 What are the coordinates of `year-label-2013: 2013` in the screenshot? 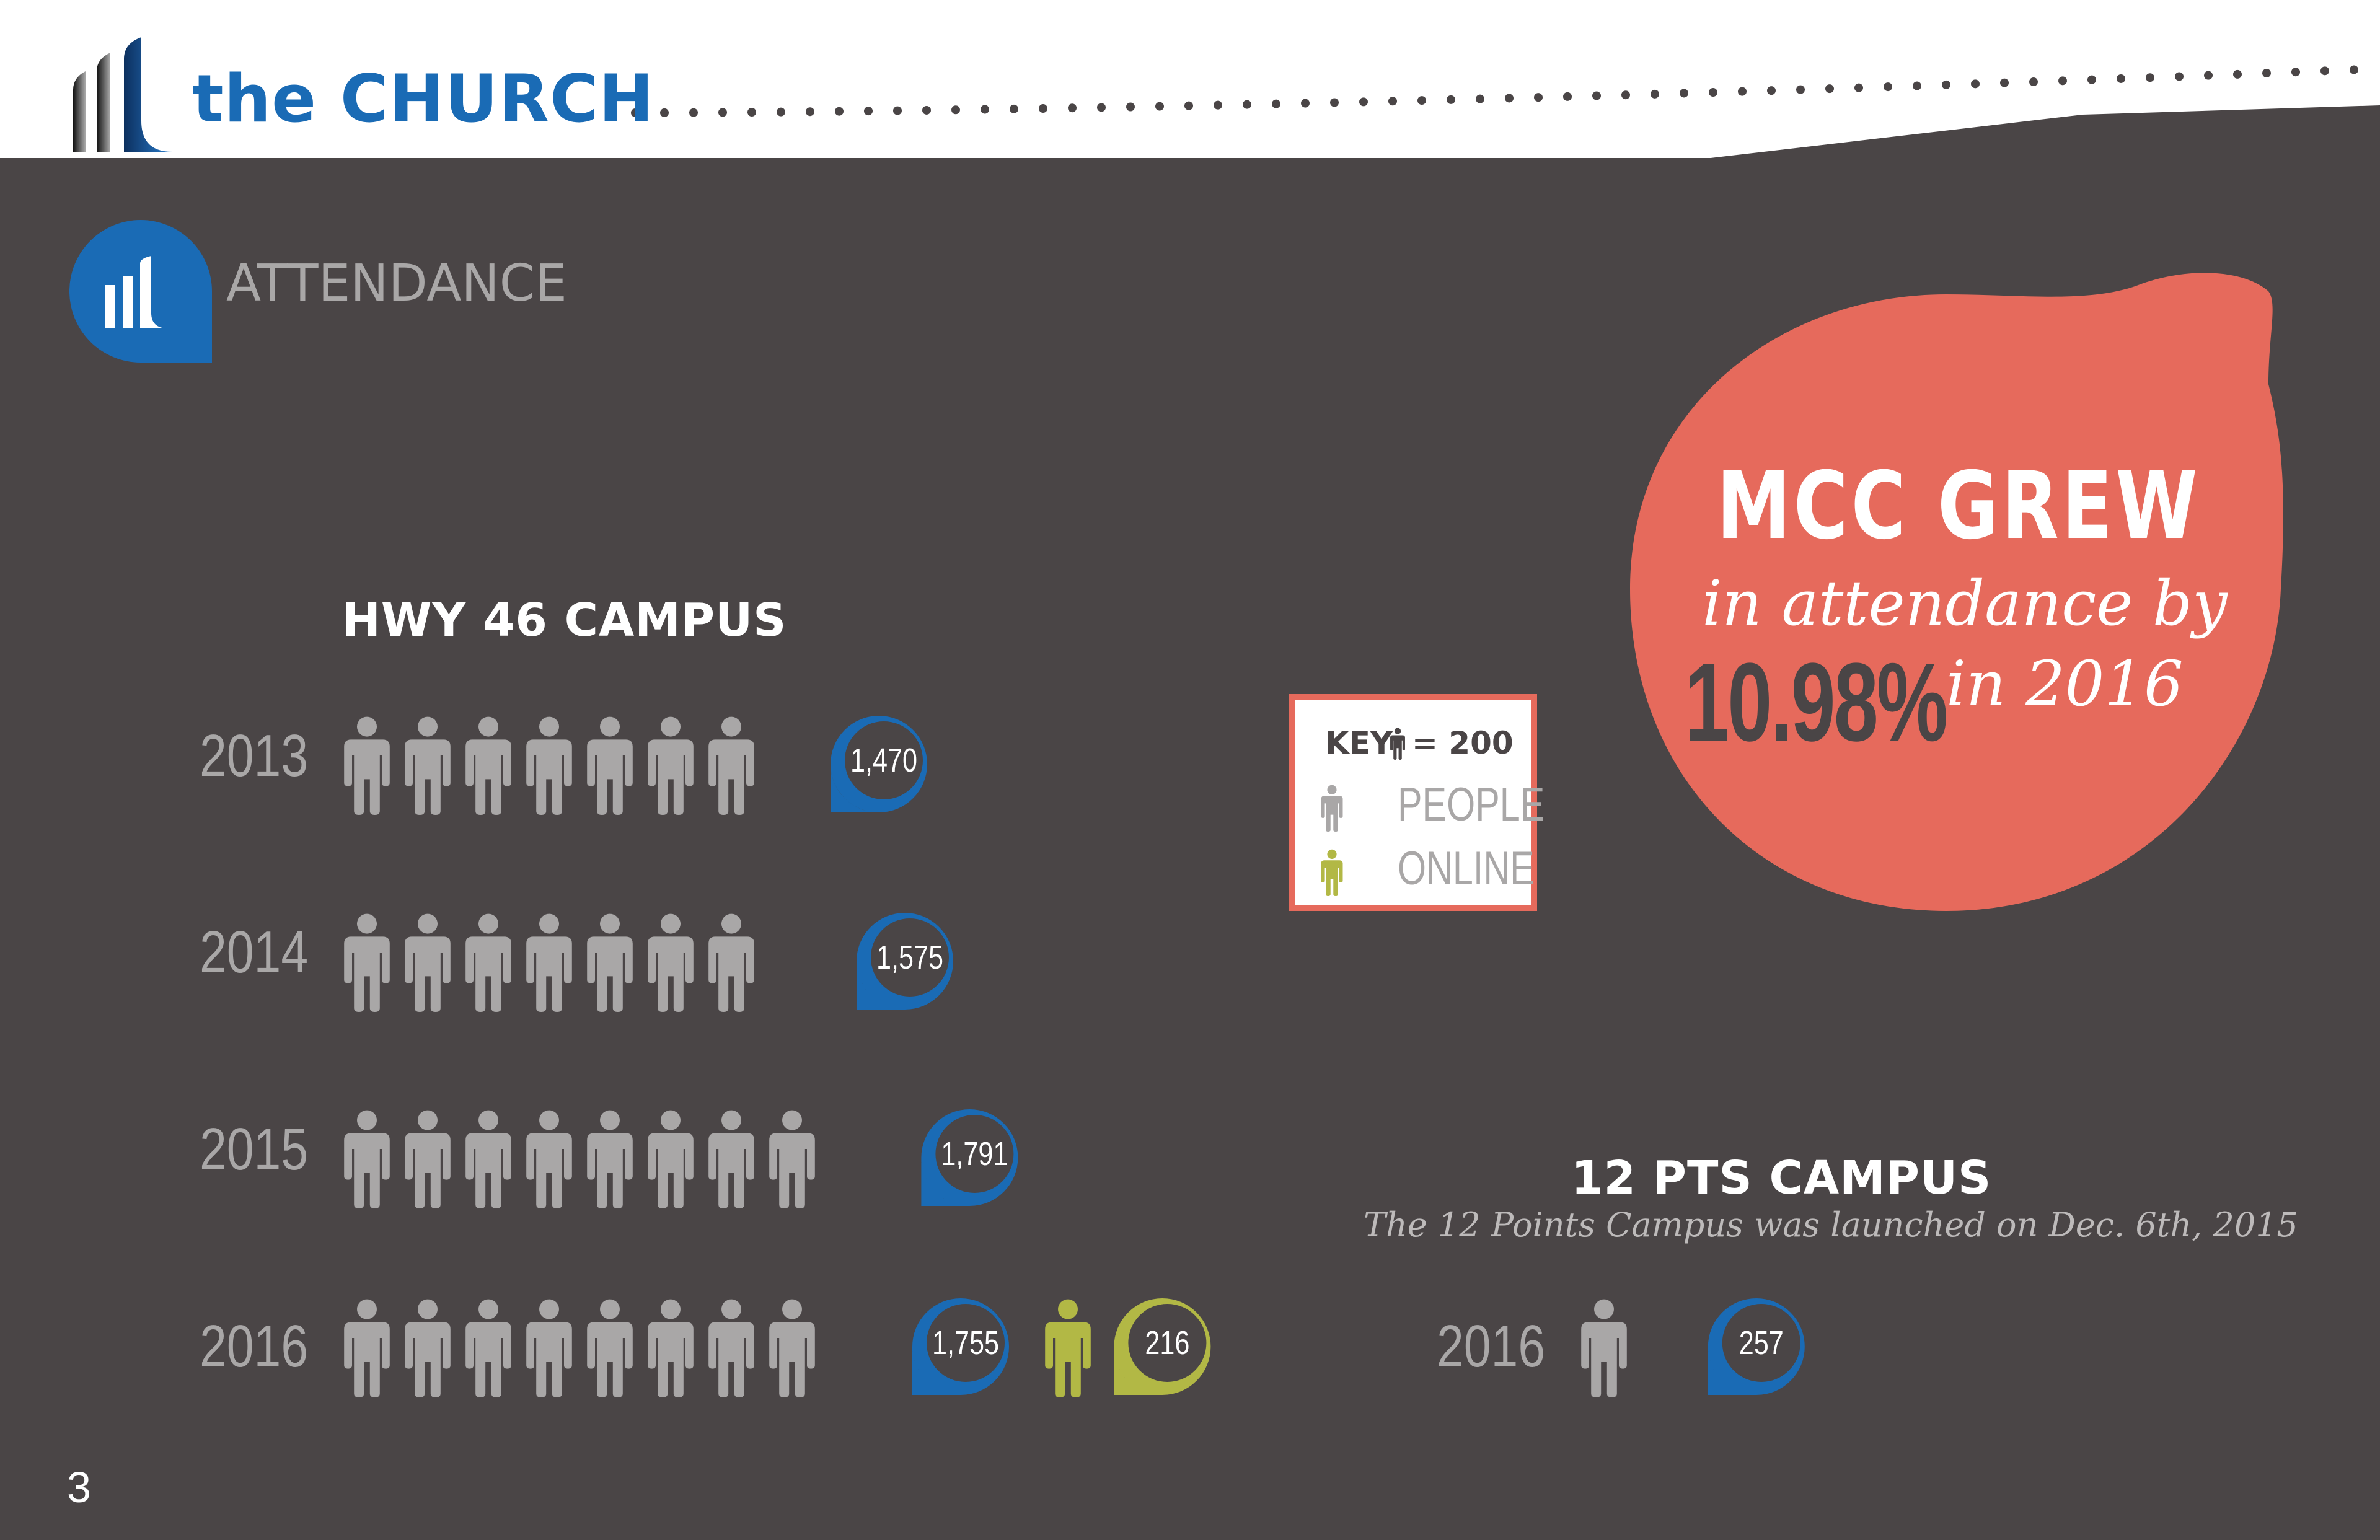 It's located at (254, 756).